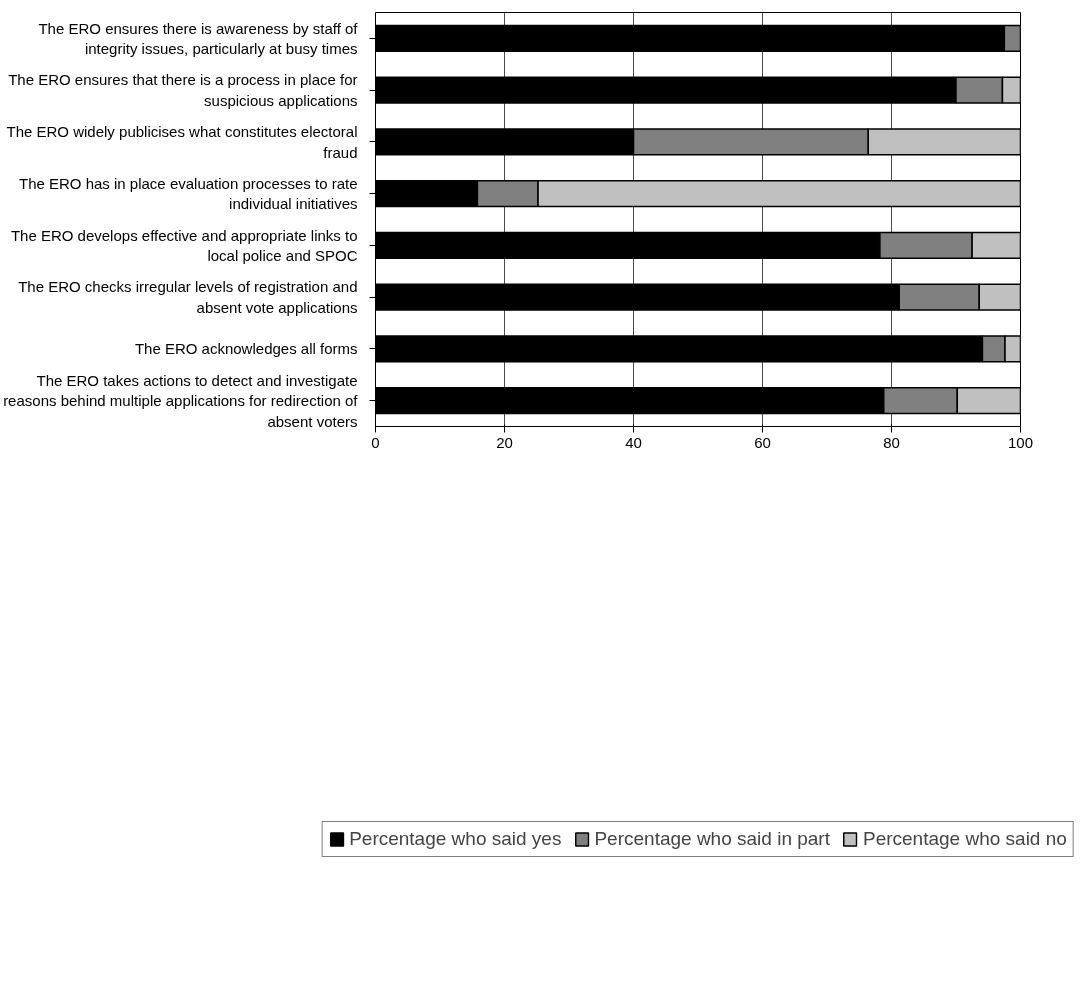  I want to click on y-tick-label: The ERO ensures that there is a process in place for suspicious applications, so click(183, 90).